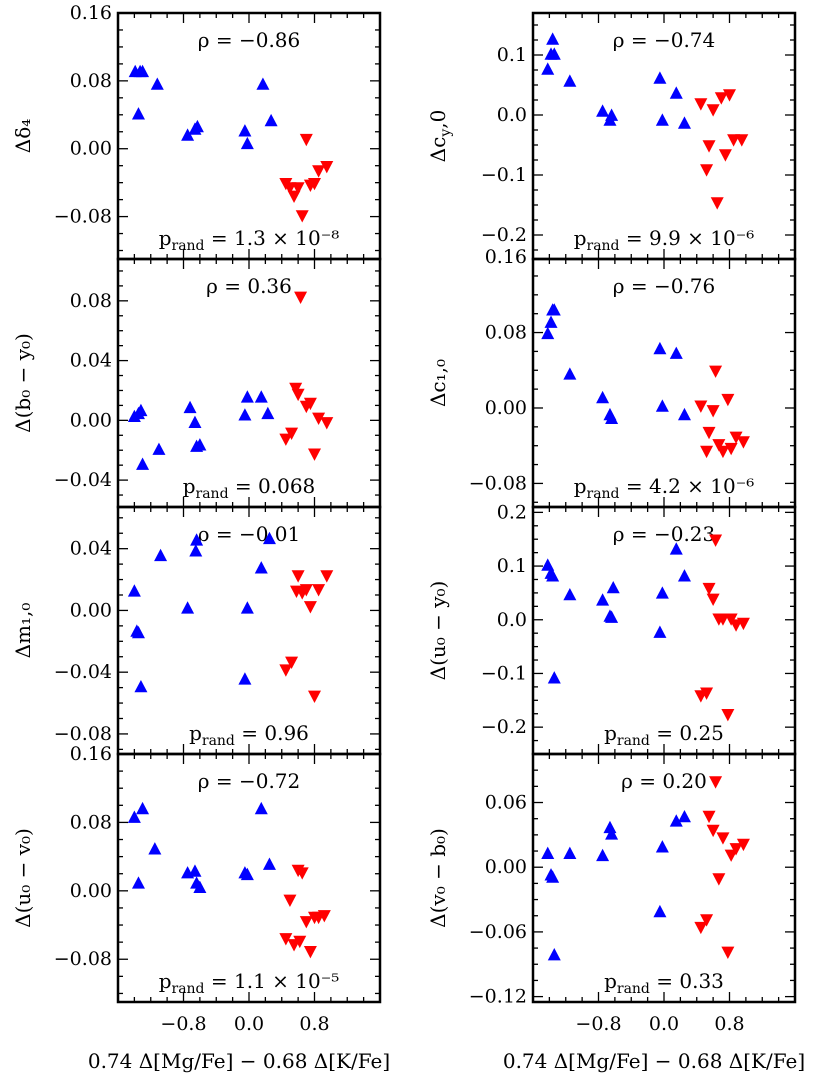  Describe the element at coordinates (498, 932) in the screenshot. I see `y-tick-label: −0.06` at that location.